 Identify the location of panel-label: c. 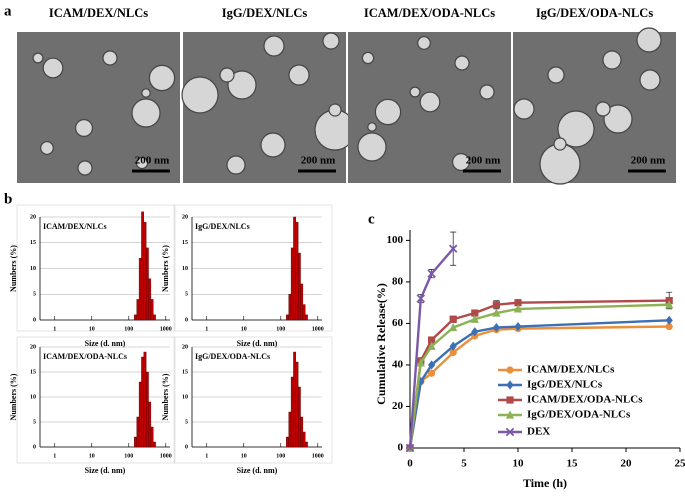
(371, 219).